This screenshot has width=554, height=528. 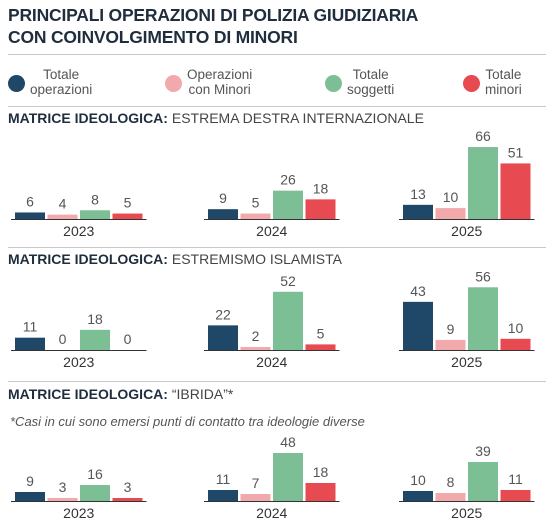 I want to click on data-label: 48, so click(x=288, y=442).